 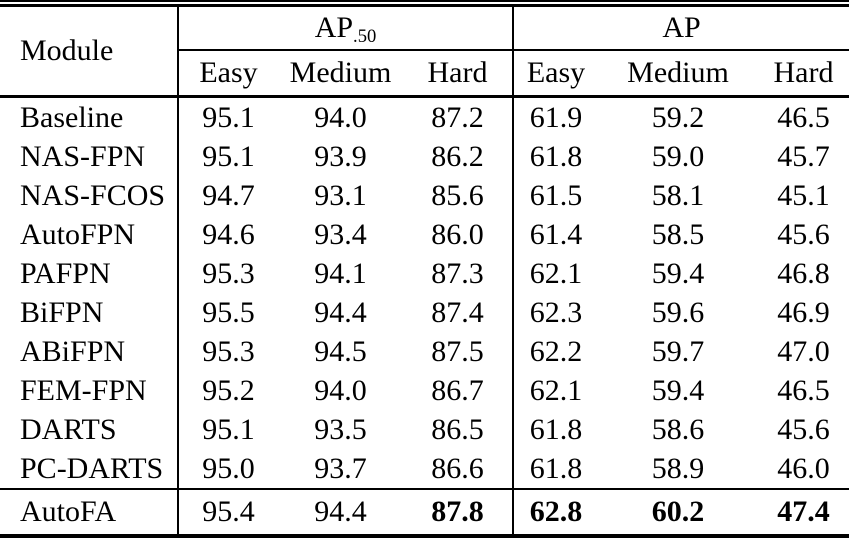 I want to click on value-cell: 58.9, so click(x=678, y=468).